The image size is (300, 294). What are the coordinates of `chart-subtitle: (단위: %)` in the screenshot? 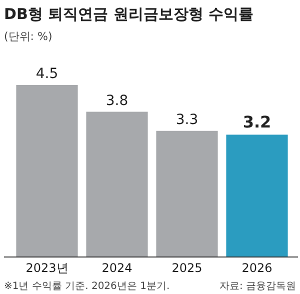 It's located at (28, 36).